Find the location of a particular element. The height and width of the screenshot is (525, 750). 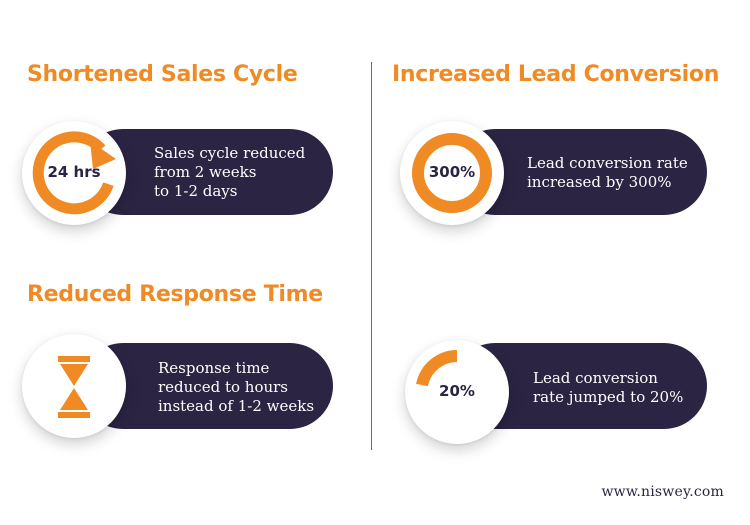

response-time-line-1: Response time is located at coordinates (214, 368).